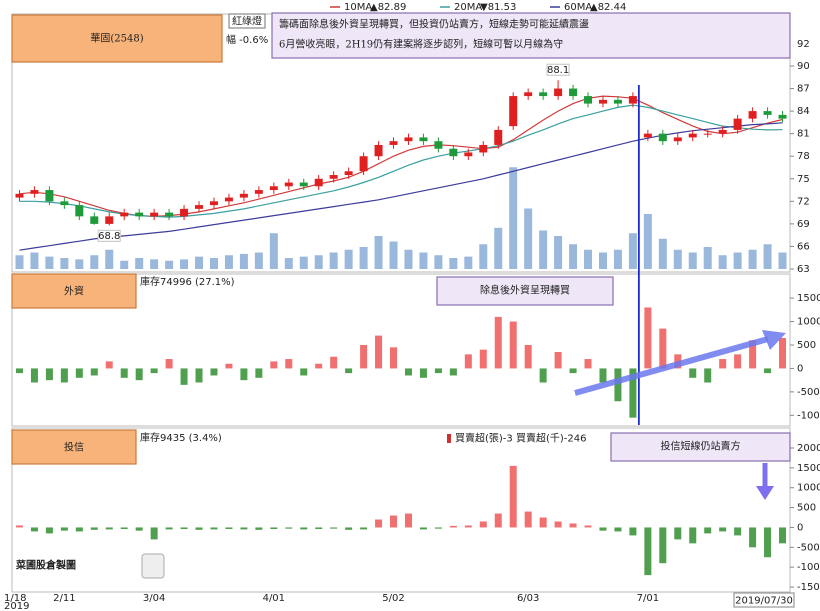 The image size is (820, 611). I want to click on y-tick-label: 69, so click(803, 224).